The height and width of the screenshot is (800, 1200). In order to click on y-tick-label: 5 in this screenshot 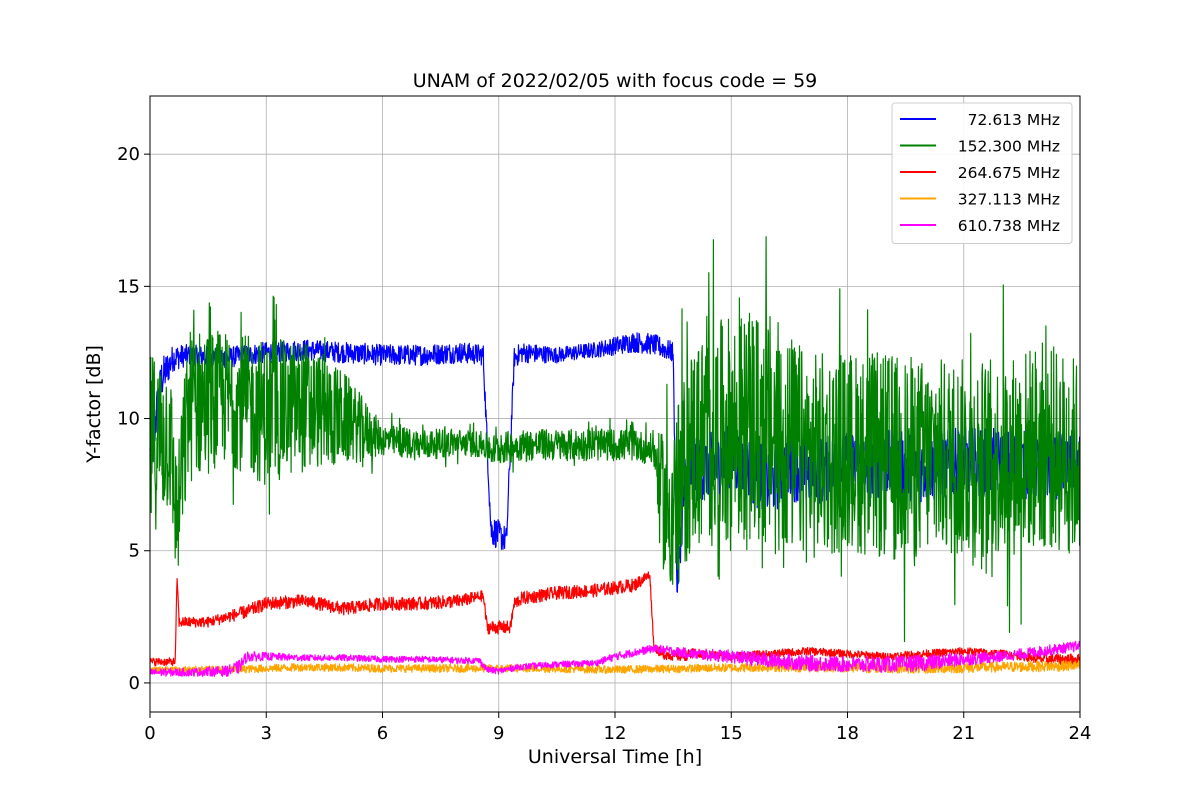, I will do `click(134, 551)`.